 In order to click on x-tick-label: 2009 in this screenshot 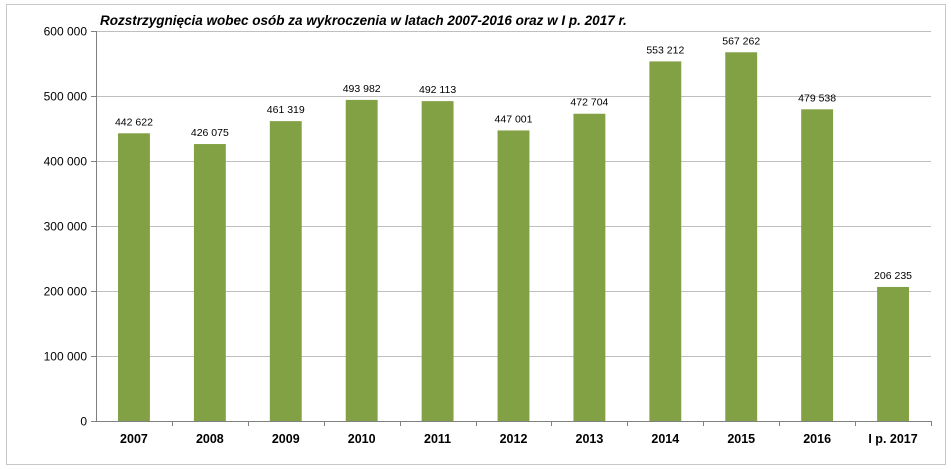, I will do `click(286, 439)`.